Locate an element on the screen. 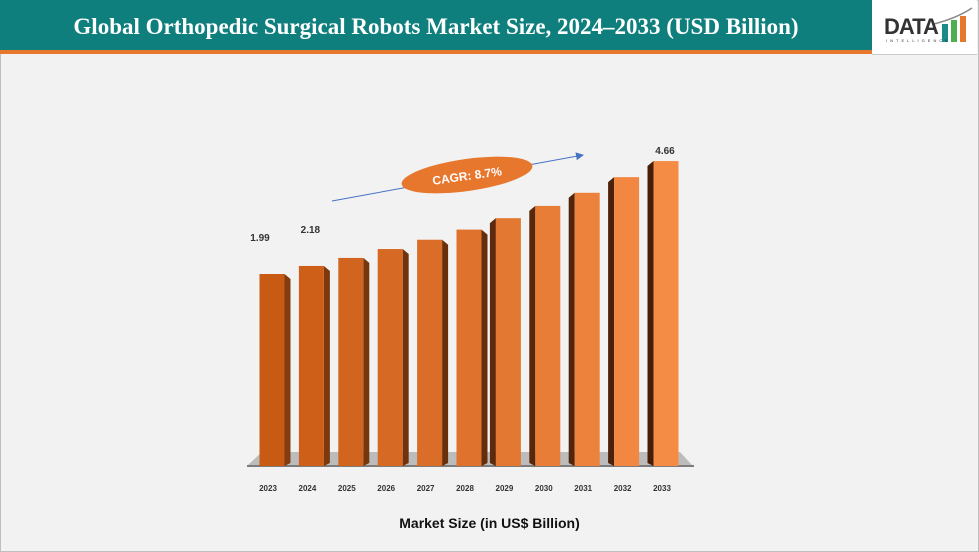 The image size is (979, 552). bar-2032 is located at coordinates (627, 321).